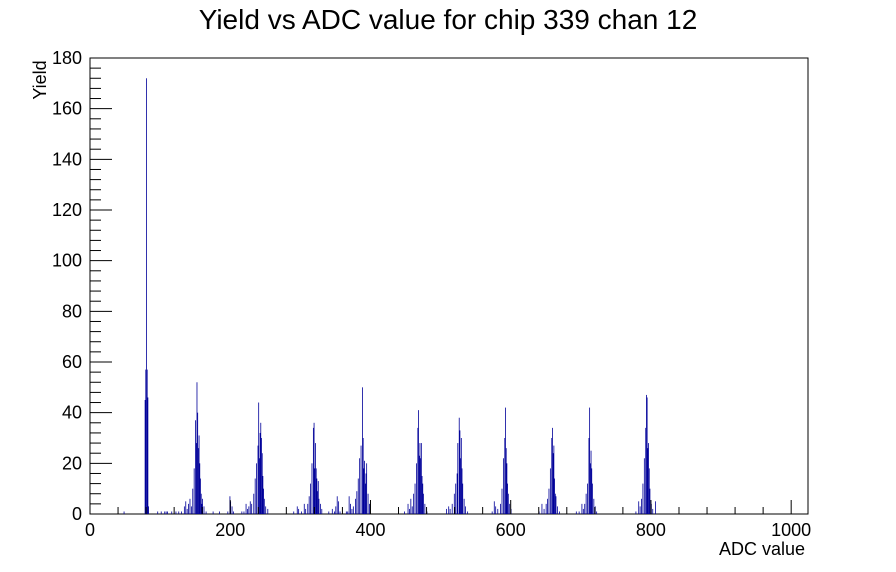 This screenshot has height=572, width=896. Describe the element at coordinates (40, 79) in the screenshot. I see `y-axis-label: Yield` at that location.